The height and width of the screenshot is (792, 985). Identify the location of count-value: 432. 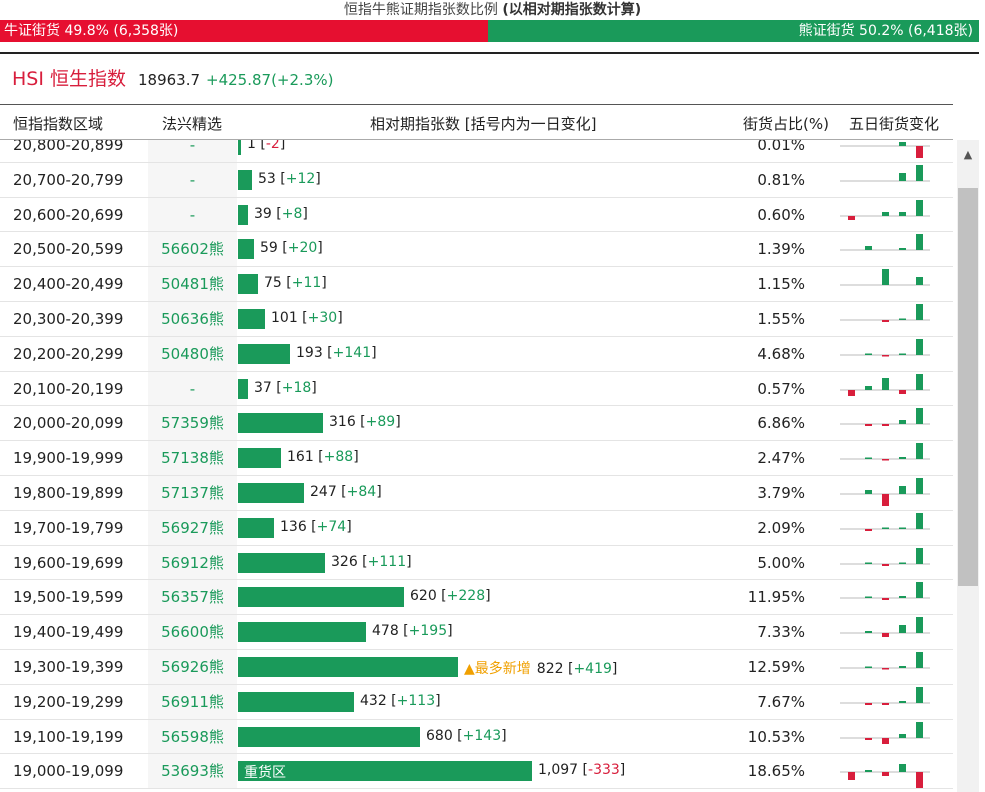
(373, 700).